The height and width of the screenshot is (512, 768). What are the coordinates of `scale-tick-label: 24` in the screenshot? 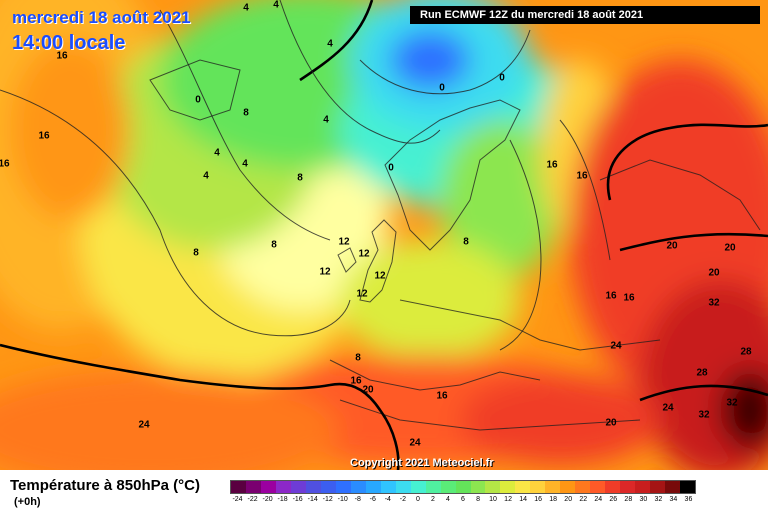 It's located at (598, 499).